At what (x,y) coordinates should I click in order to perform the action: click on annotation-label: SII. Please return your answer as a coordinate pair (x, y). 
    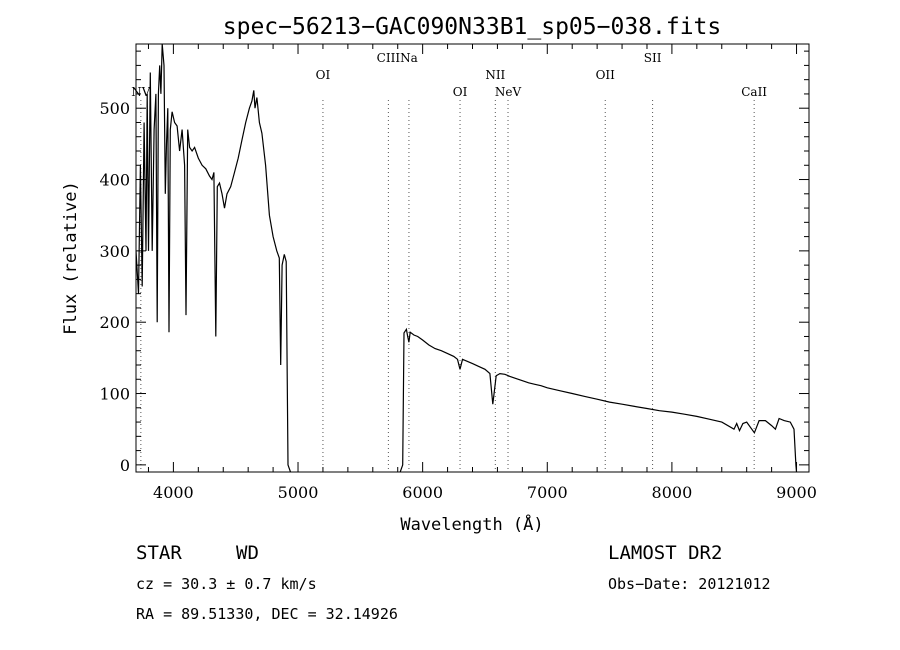
    Looking at the image, I should click on (653, 58).